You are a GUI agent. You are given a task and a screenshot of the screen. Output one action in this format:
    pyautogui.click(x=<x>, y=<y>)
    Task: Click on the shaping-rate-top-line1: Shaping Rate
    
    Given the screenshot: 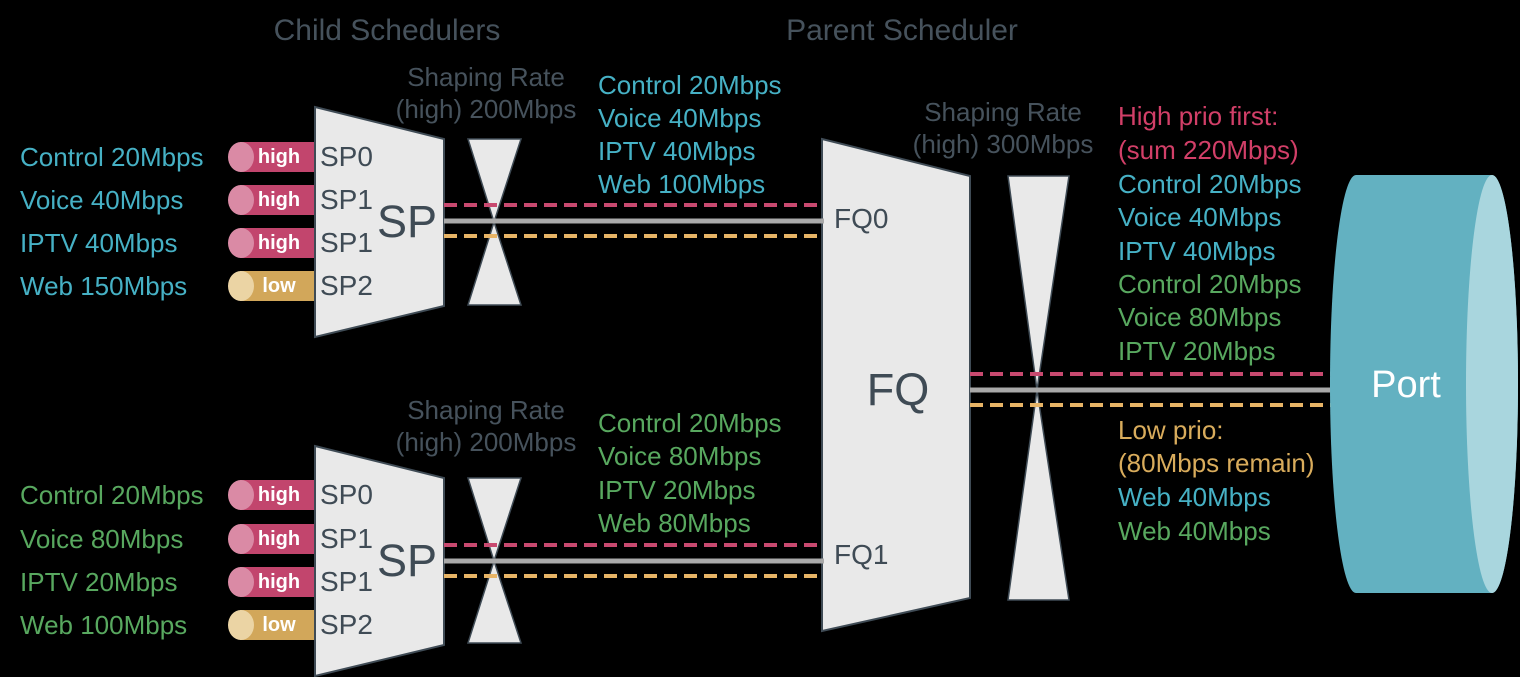 What is the action you would take?
    pyautogui.click(x=486, y=77)
    